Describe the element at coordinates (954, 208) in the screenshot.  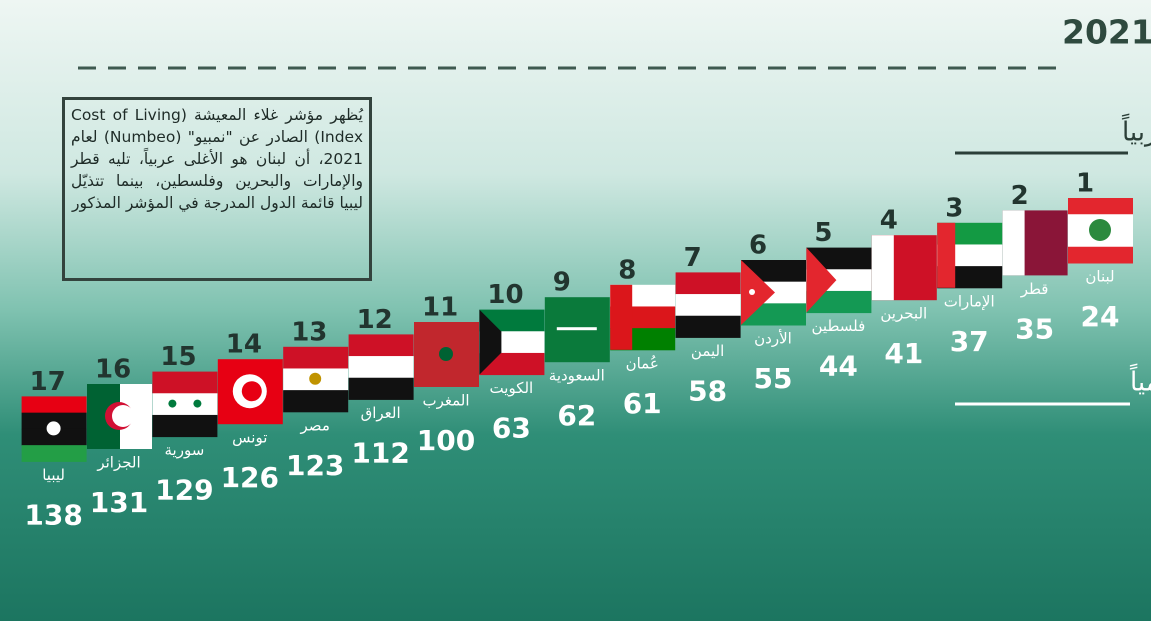
I see `arab-rank: 3` at that location.